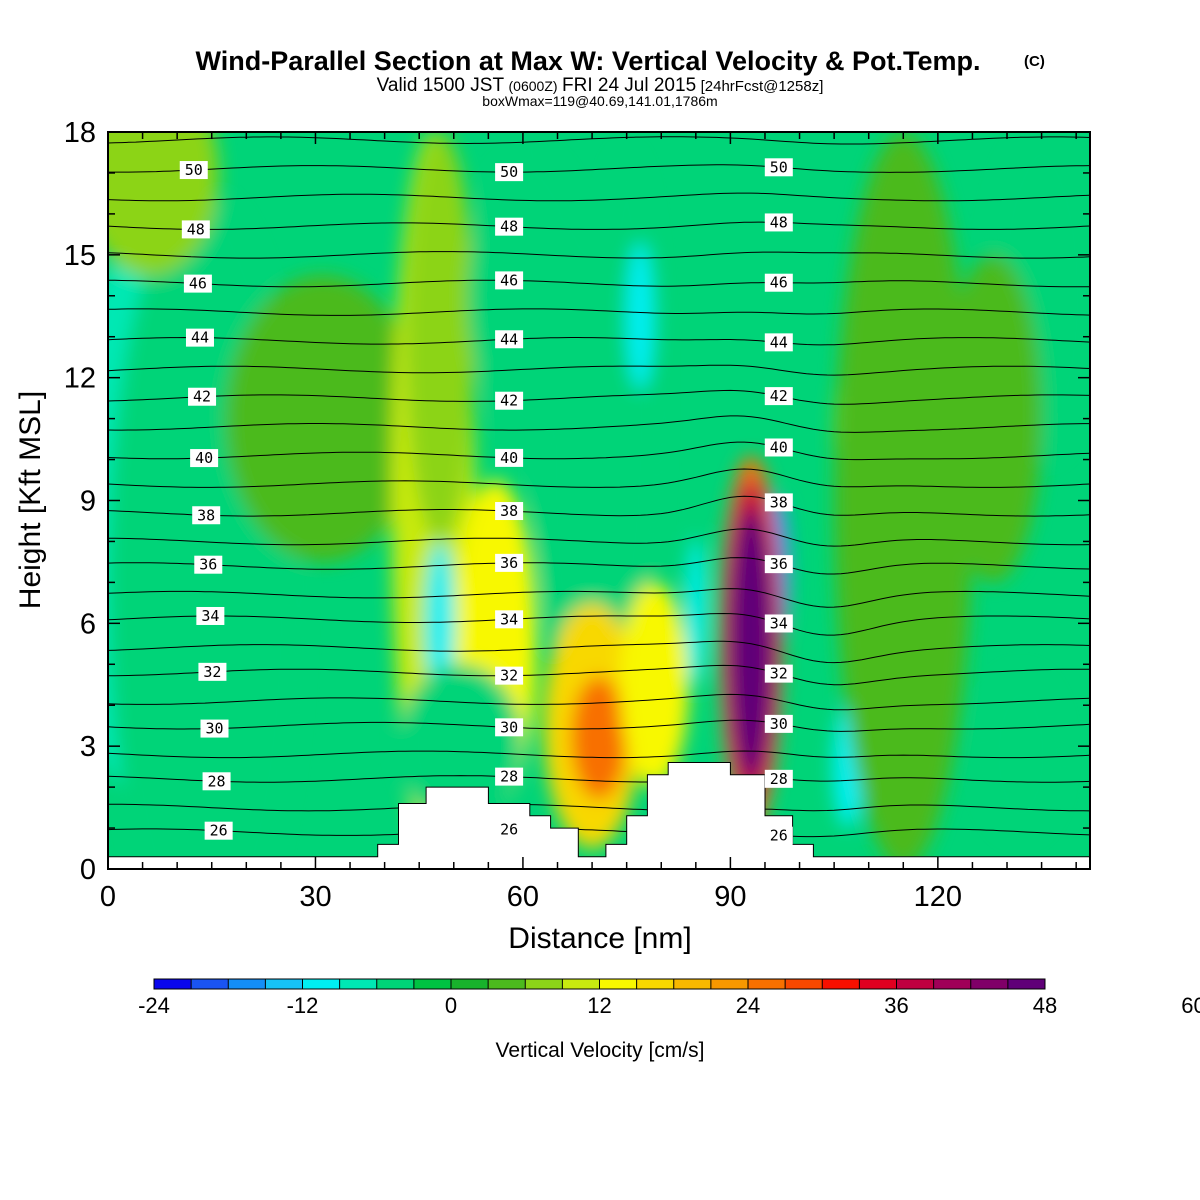 This screenshot has height=1200, width=1200. I want to click on contour-label-46-2: 46, so click(778, 282).